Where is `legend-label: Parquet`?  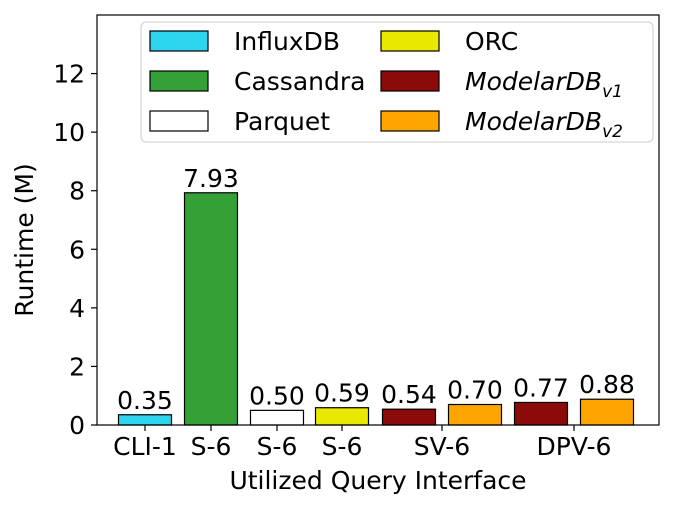 legend-label: Parquet is located at coordinates (282, 121).